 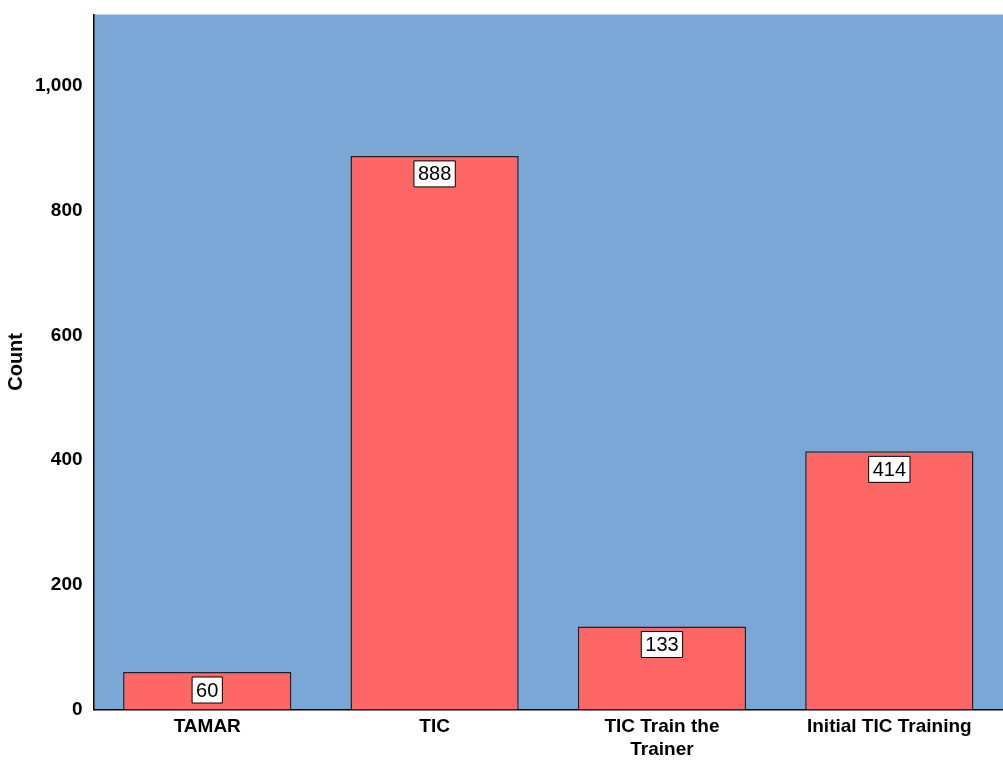 What do you see at coordinates (66, 459) in the screenshot?
I see `y-tick-label: 400` at bounding box center [66, 459].